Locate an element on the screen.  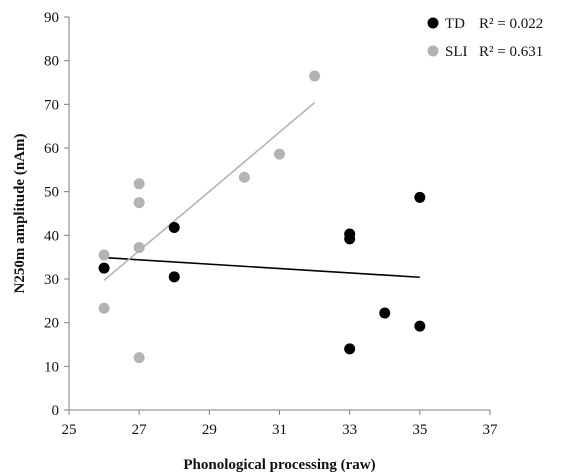
y-tick-label: 50 is located at coordinates (51, 193).